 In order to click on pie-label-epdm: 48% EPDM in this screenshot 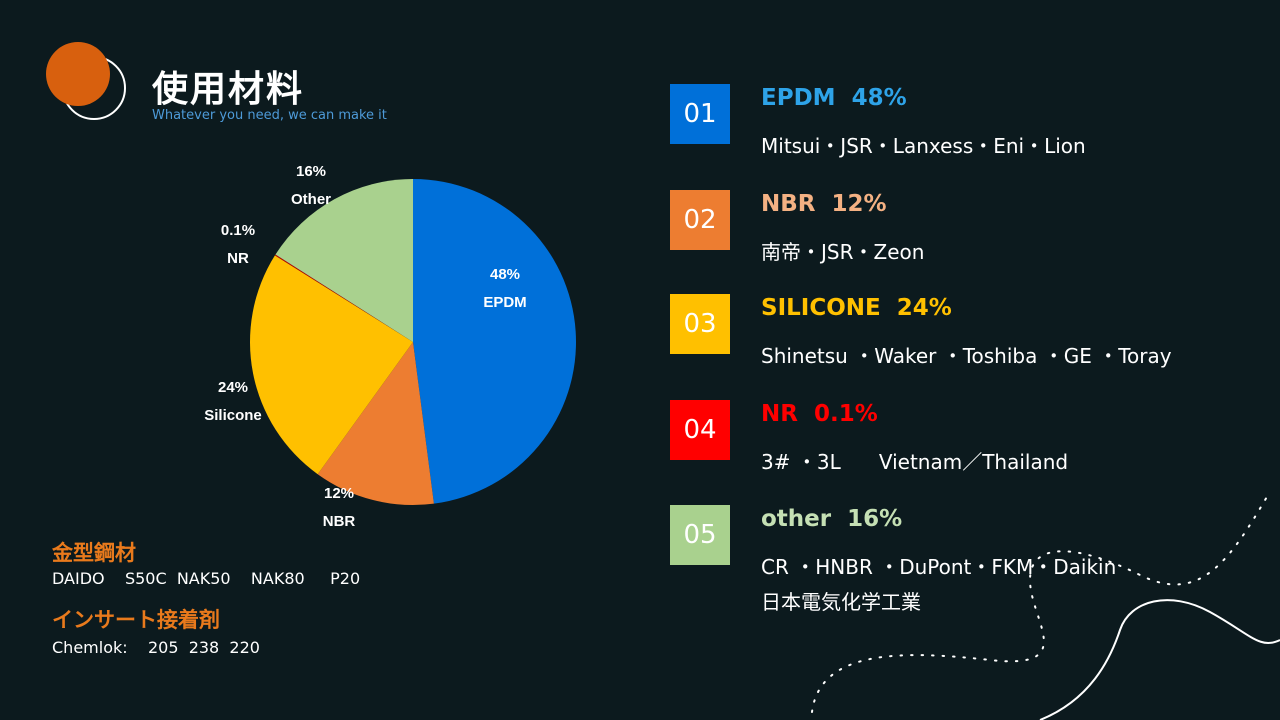, I will do `click(504, 289)`.